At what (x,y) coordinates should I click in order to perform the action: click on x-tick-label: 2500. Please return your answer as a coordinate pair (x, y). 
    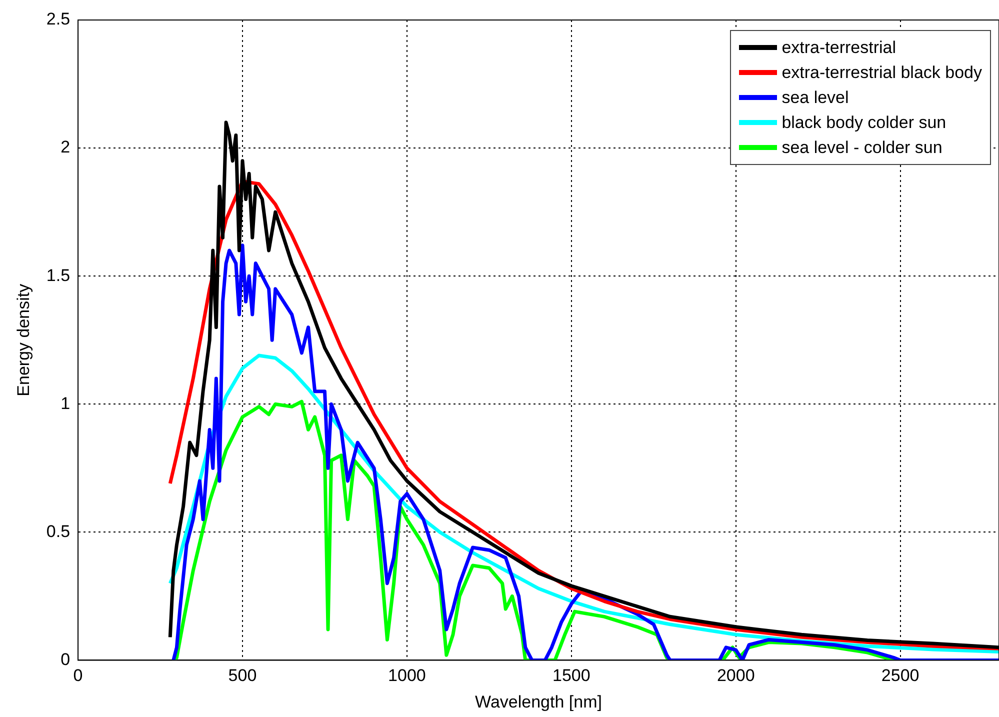
    Looking at the image, I should click on (900, 676).